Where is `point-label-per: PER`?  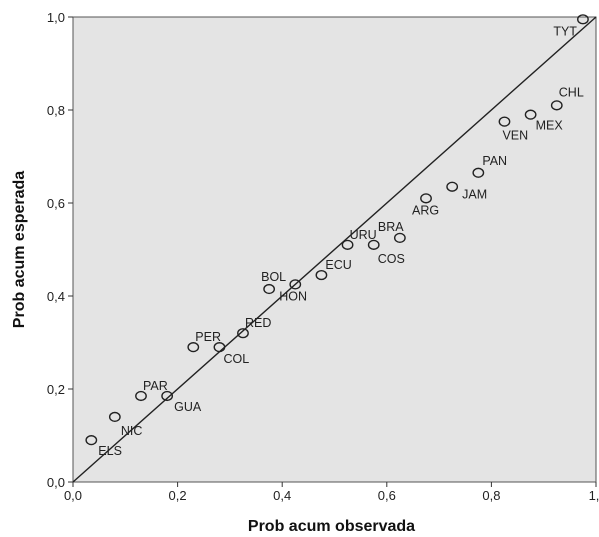 point-label-per: PER is located at coordinates (208, 337).